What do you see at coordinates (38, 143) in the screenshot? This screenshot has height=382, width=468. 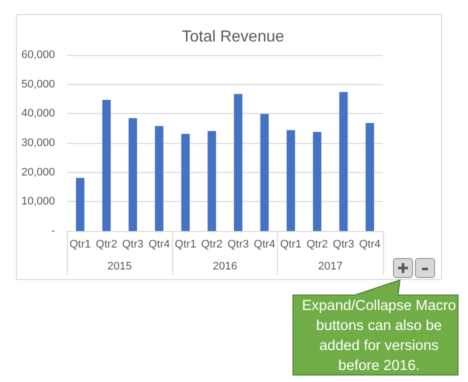 I see `y-tick-label: 30,000` at bounding box center [38, 143].